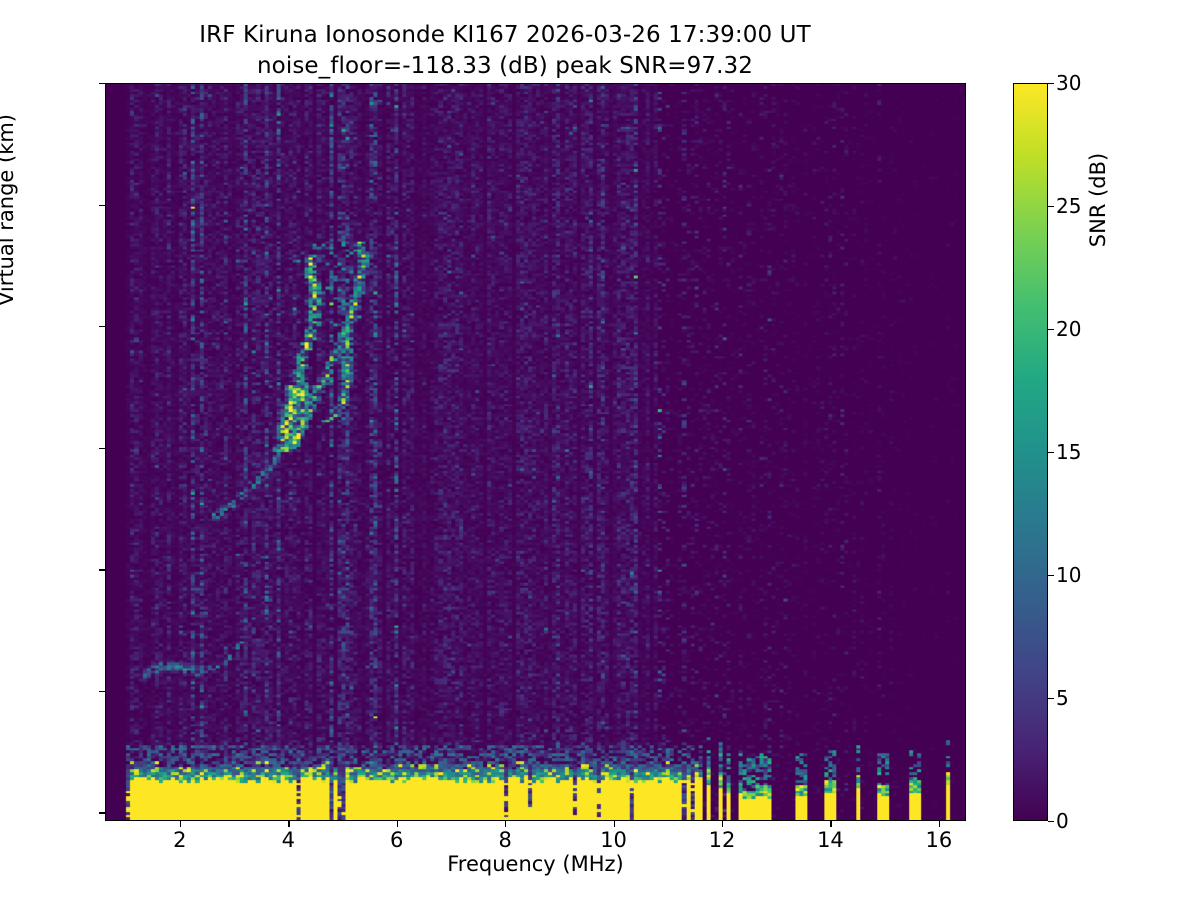 This screenshot has height=900, width=1200. I want to click on colorbar-label: SNR (dB), so click(1098, 200).